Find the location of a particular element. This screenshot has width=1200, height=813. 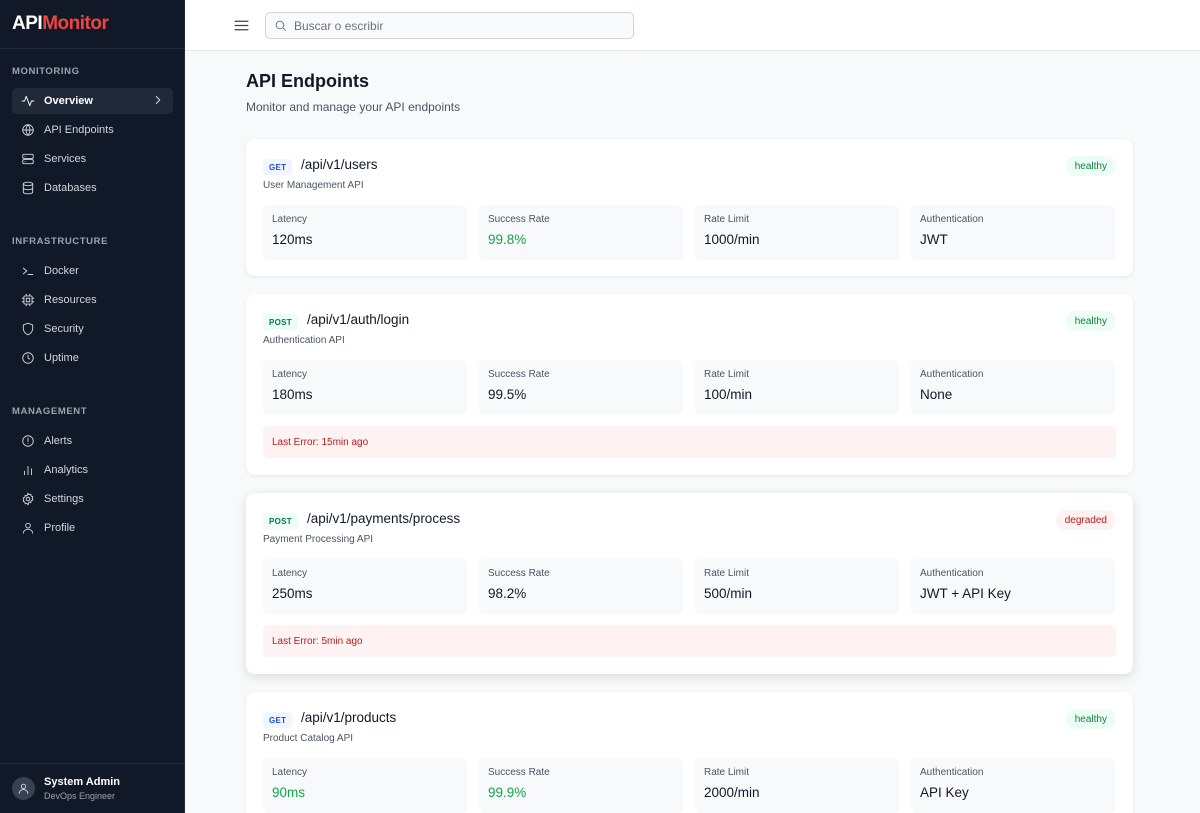

bar-chart-icon is located at coordinates (28, 470).